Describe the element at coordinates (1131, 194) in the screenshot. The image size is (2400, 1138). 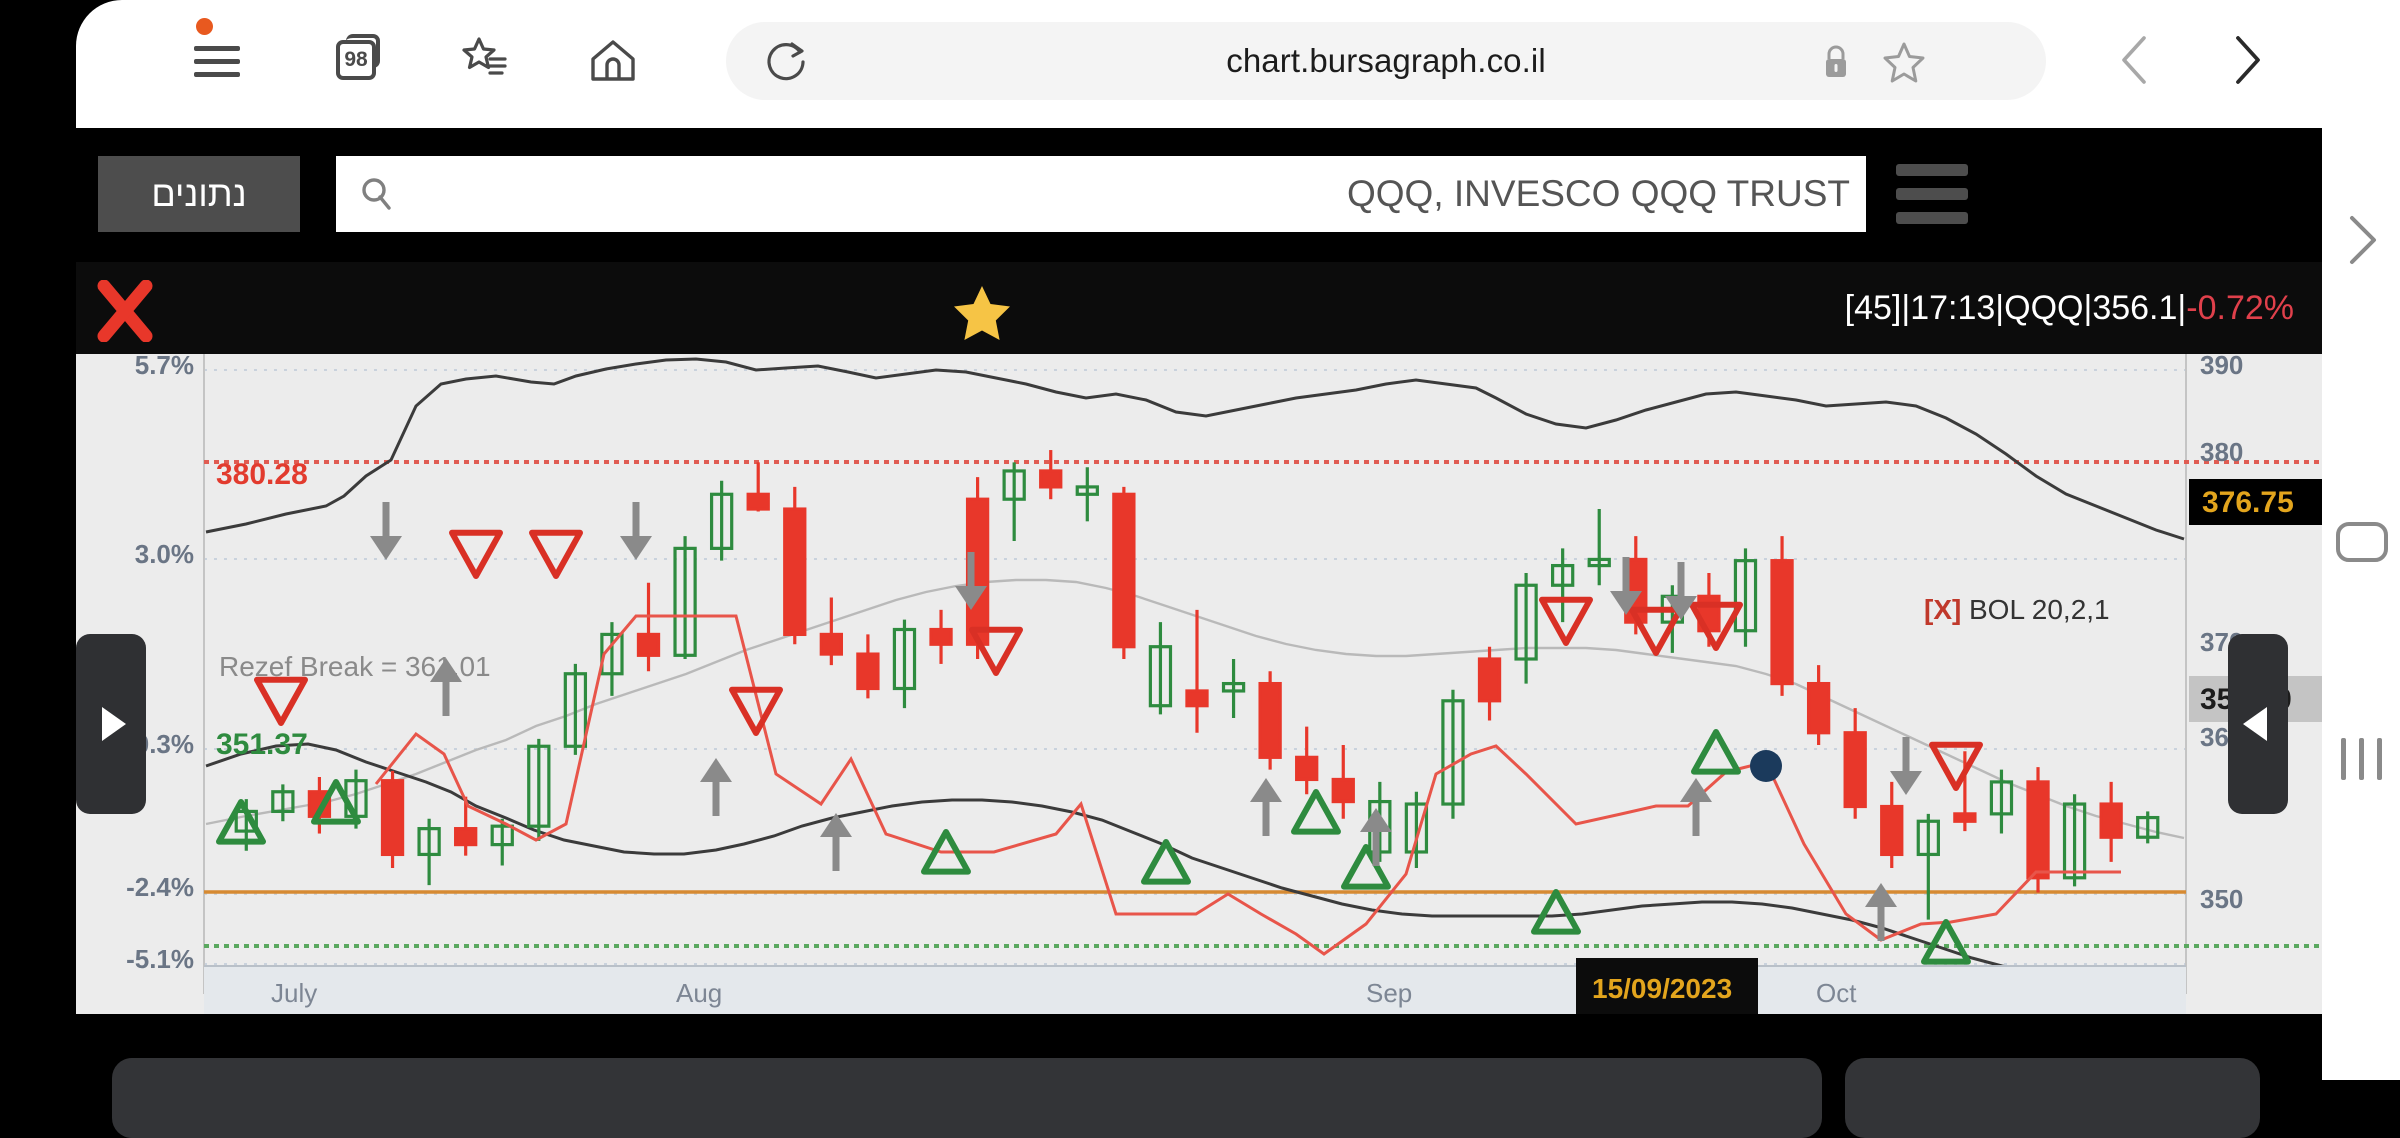
I see `search-input` at that location.